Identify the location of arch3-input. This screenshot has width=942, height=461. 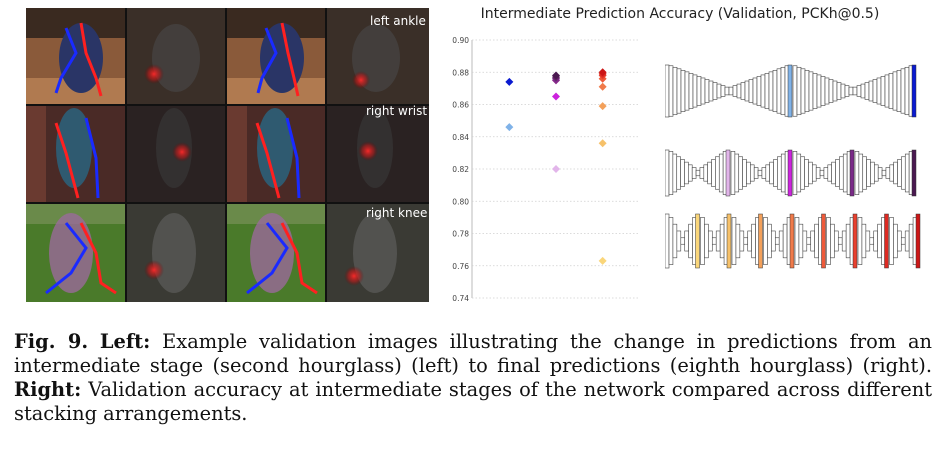
(667, 241).